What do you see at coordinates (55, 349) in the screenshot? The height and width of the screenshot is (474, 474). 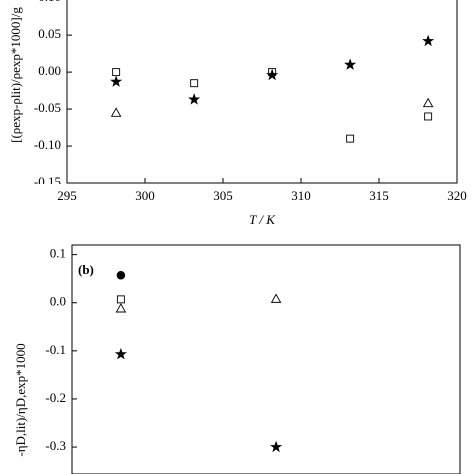 I see `y-tick-label: -0.1` at bounding box center [55, 349].